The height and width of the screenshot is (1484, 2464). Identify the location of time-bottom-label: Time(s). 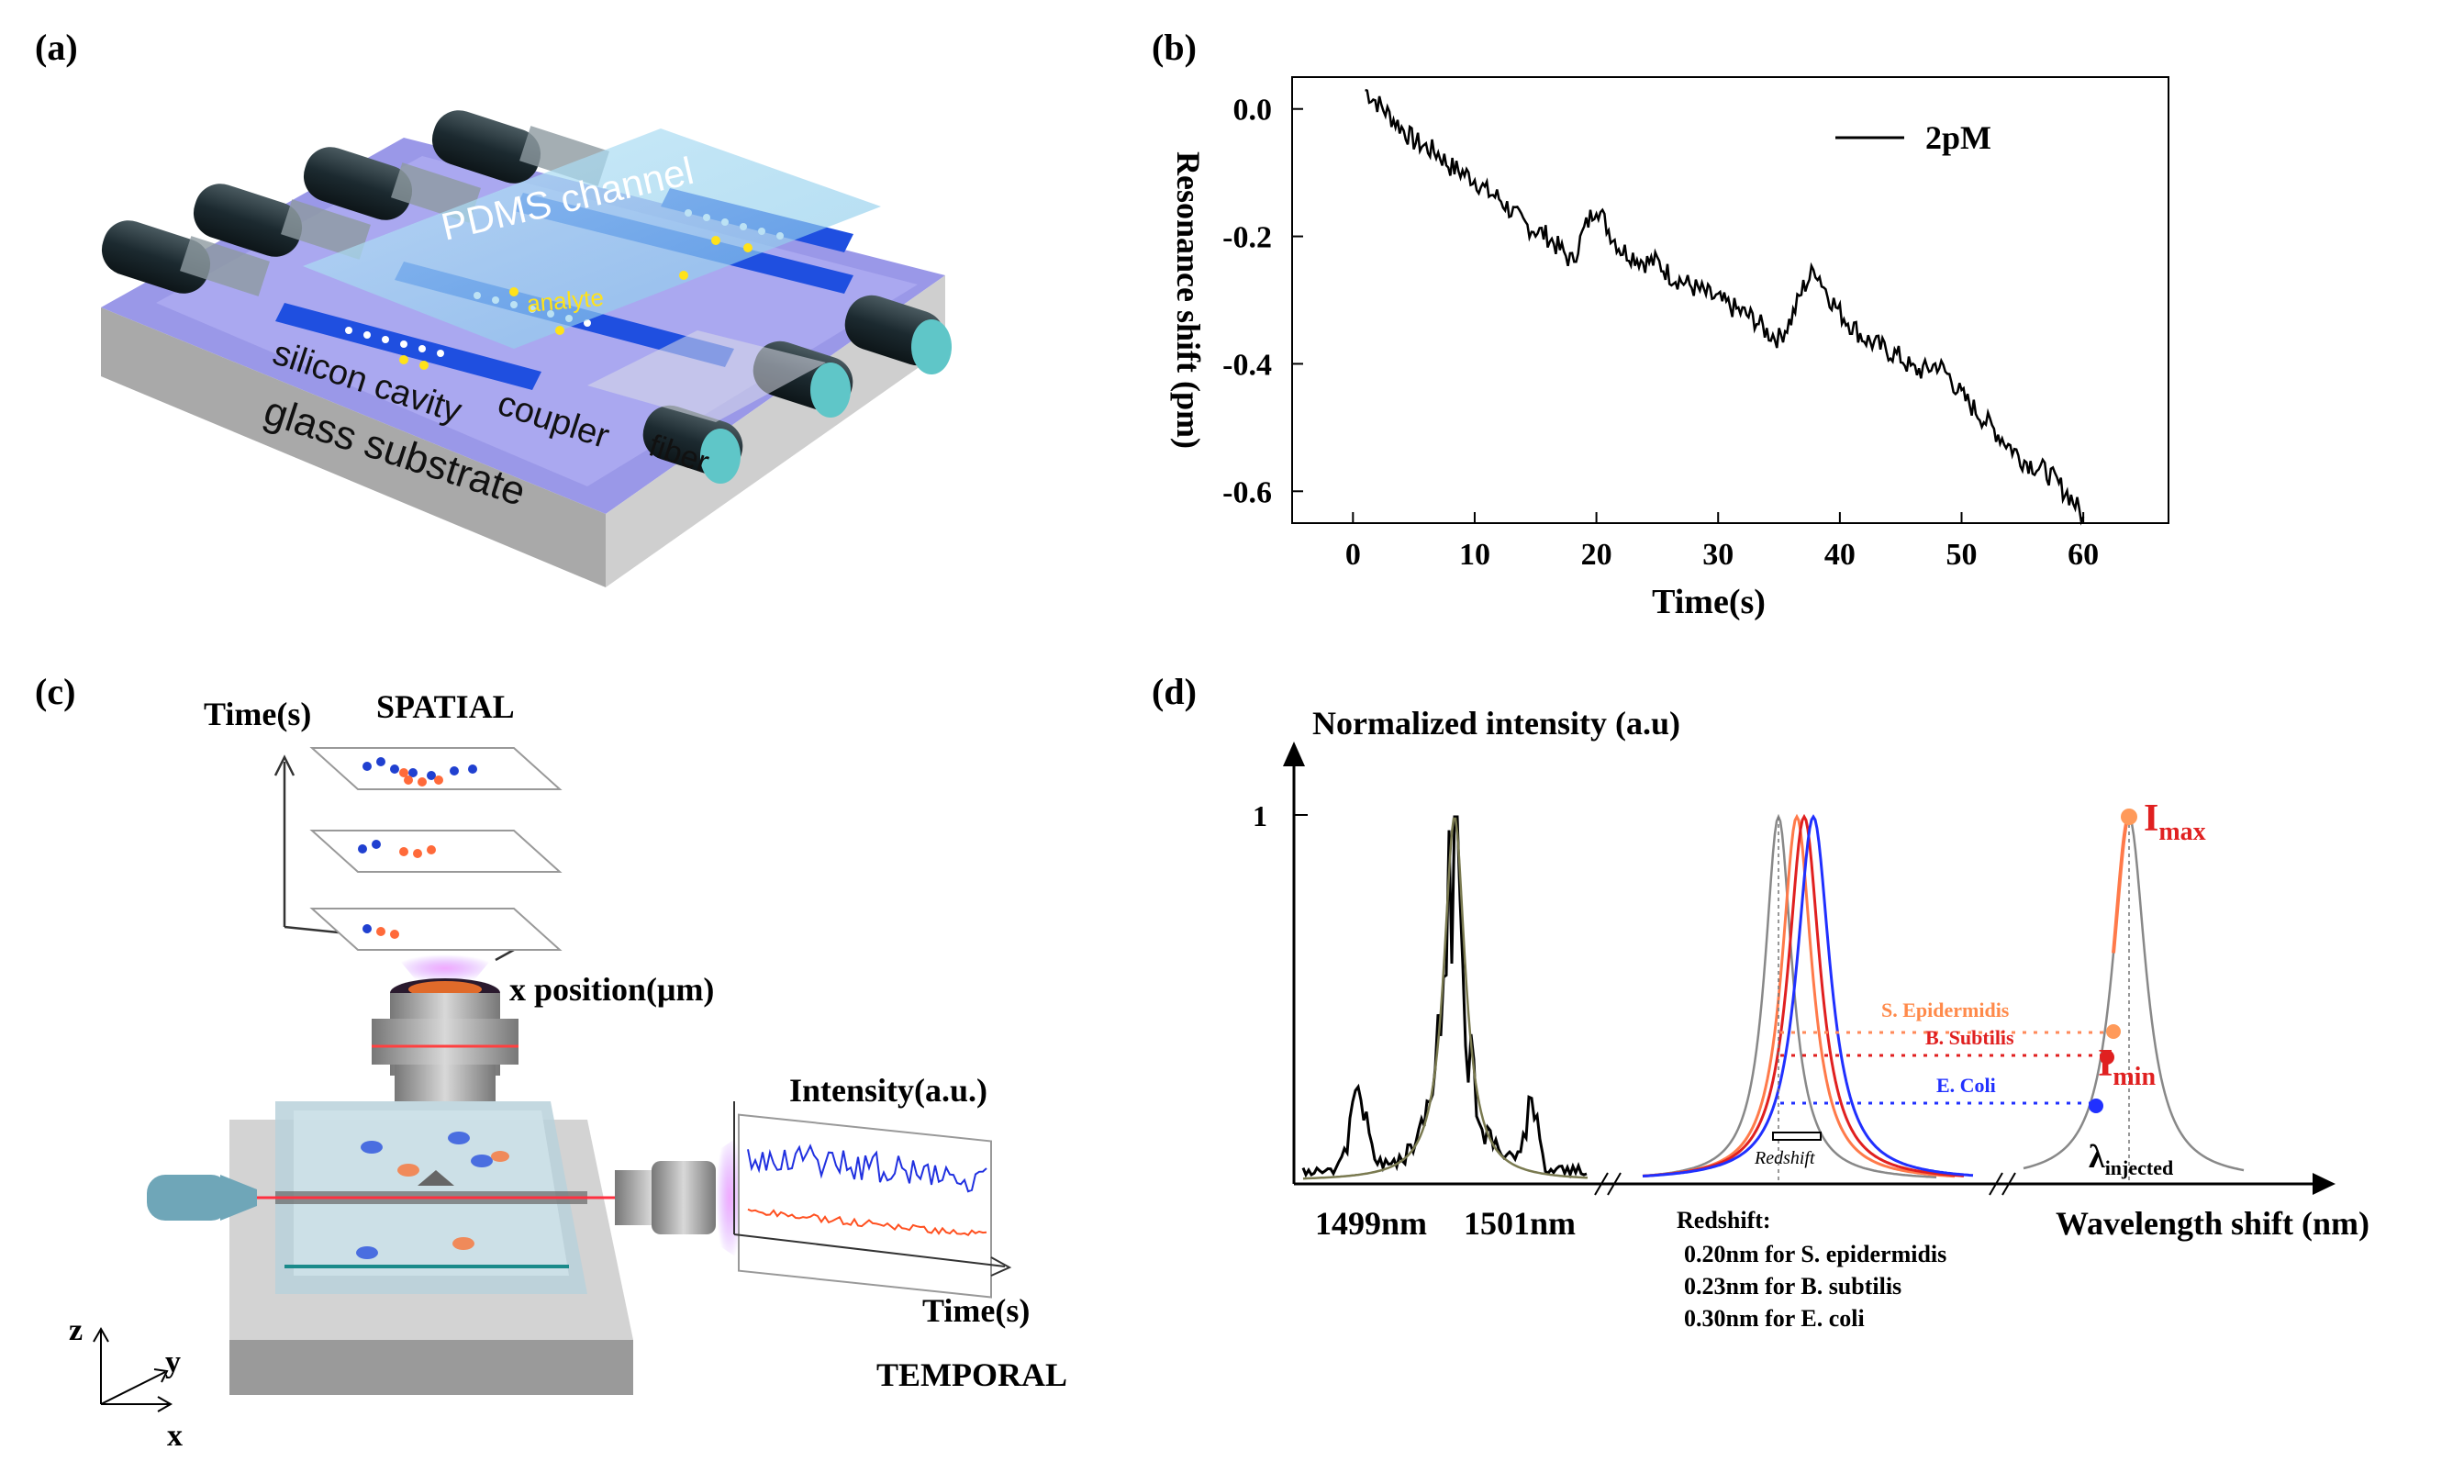
(976, 1310).